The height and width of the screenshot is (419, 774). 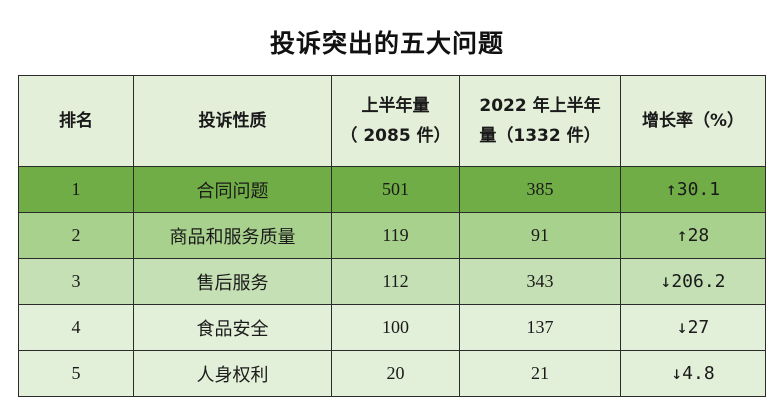 What do you see at coordinates (540, 121) in the screenshot?
I see `header-2022-first-half-volume: 2022 年上半年 量（1332 件）` at bounding box center [540, 121].